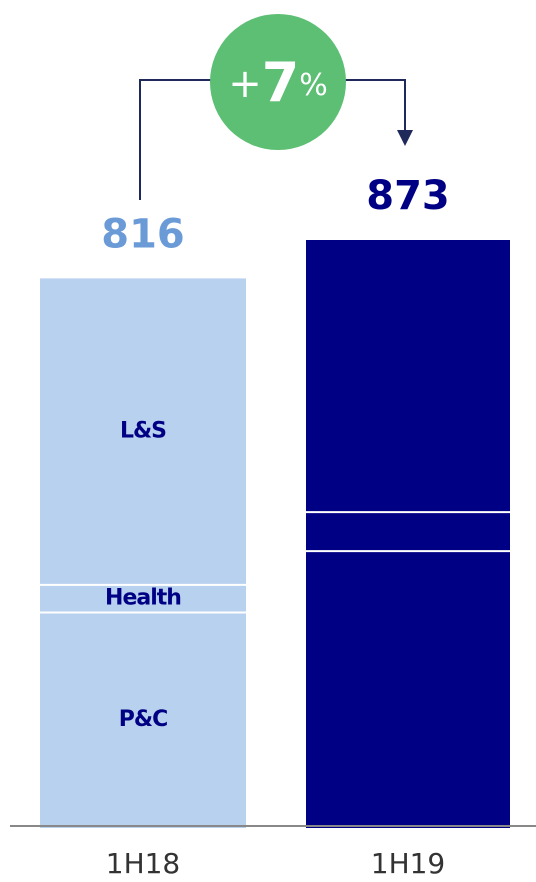 Image resolution: width=536 pixels, height=882 pixels. I want to click on segment-label: Health, so click(143, 598).